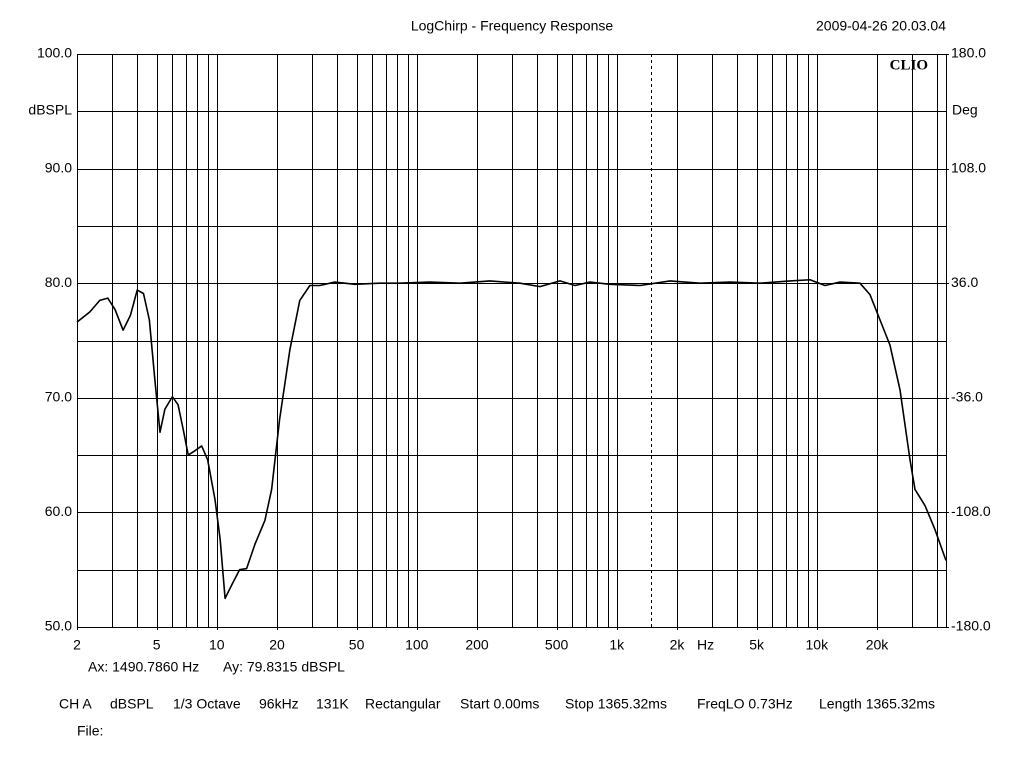  What do you see at coordinates (745, 704) in the screenshot?
I see `footer-item: FreqLO 0.73Hz` at bounding box center [745, 704].